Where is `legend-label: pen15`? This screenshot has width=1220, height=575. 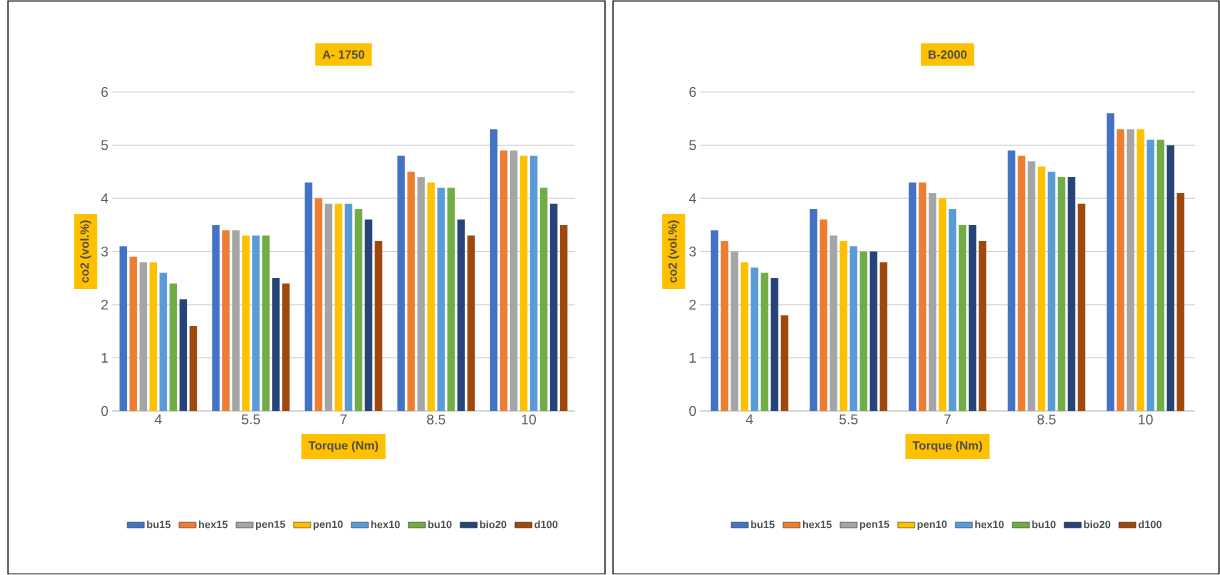
legend-label: pen15 is located at coordinates (875, 525).